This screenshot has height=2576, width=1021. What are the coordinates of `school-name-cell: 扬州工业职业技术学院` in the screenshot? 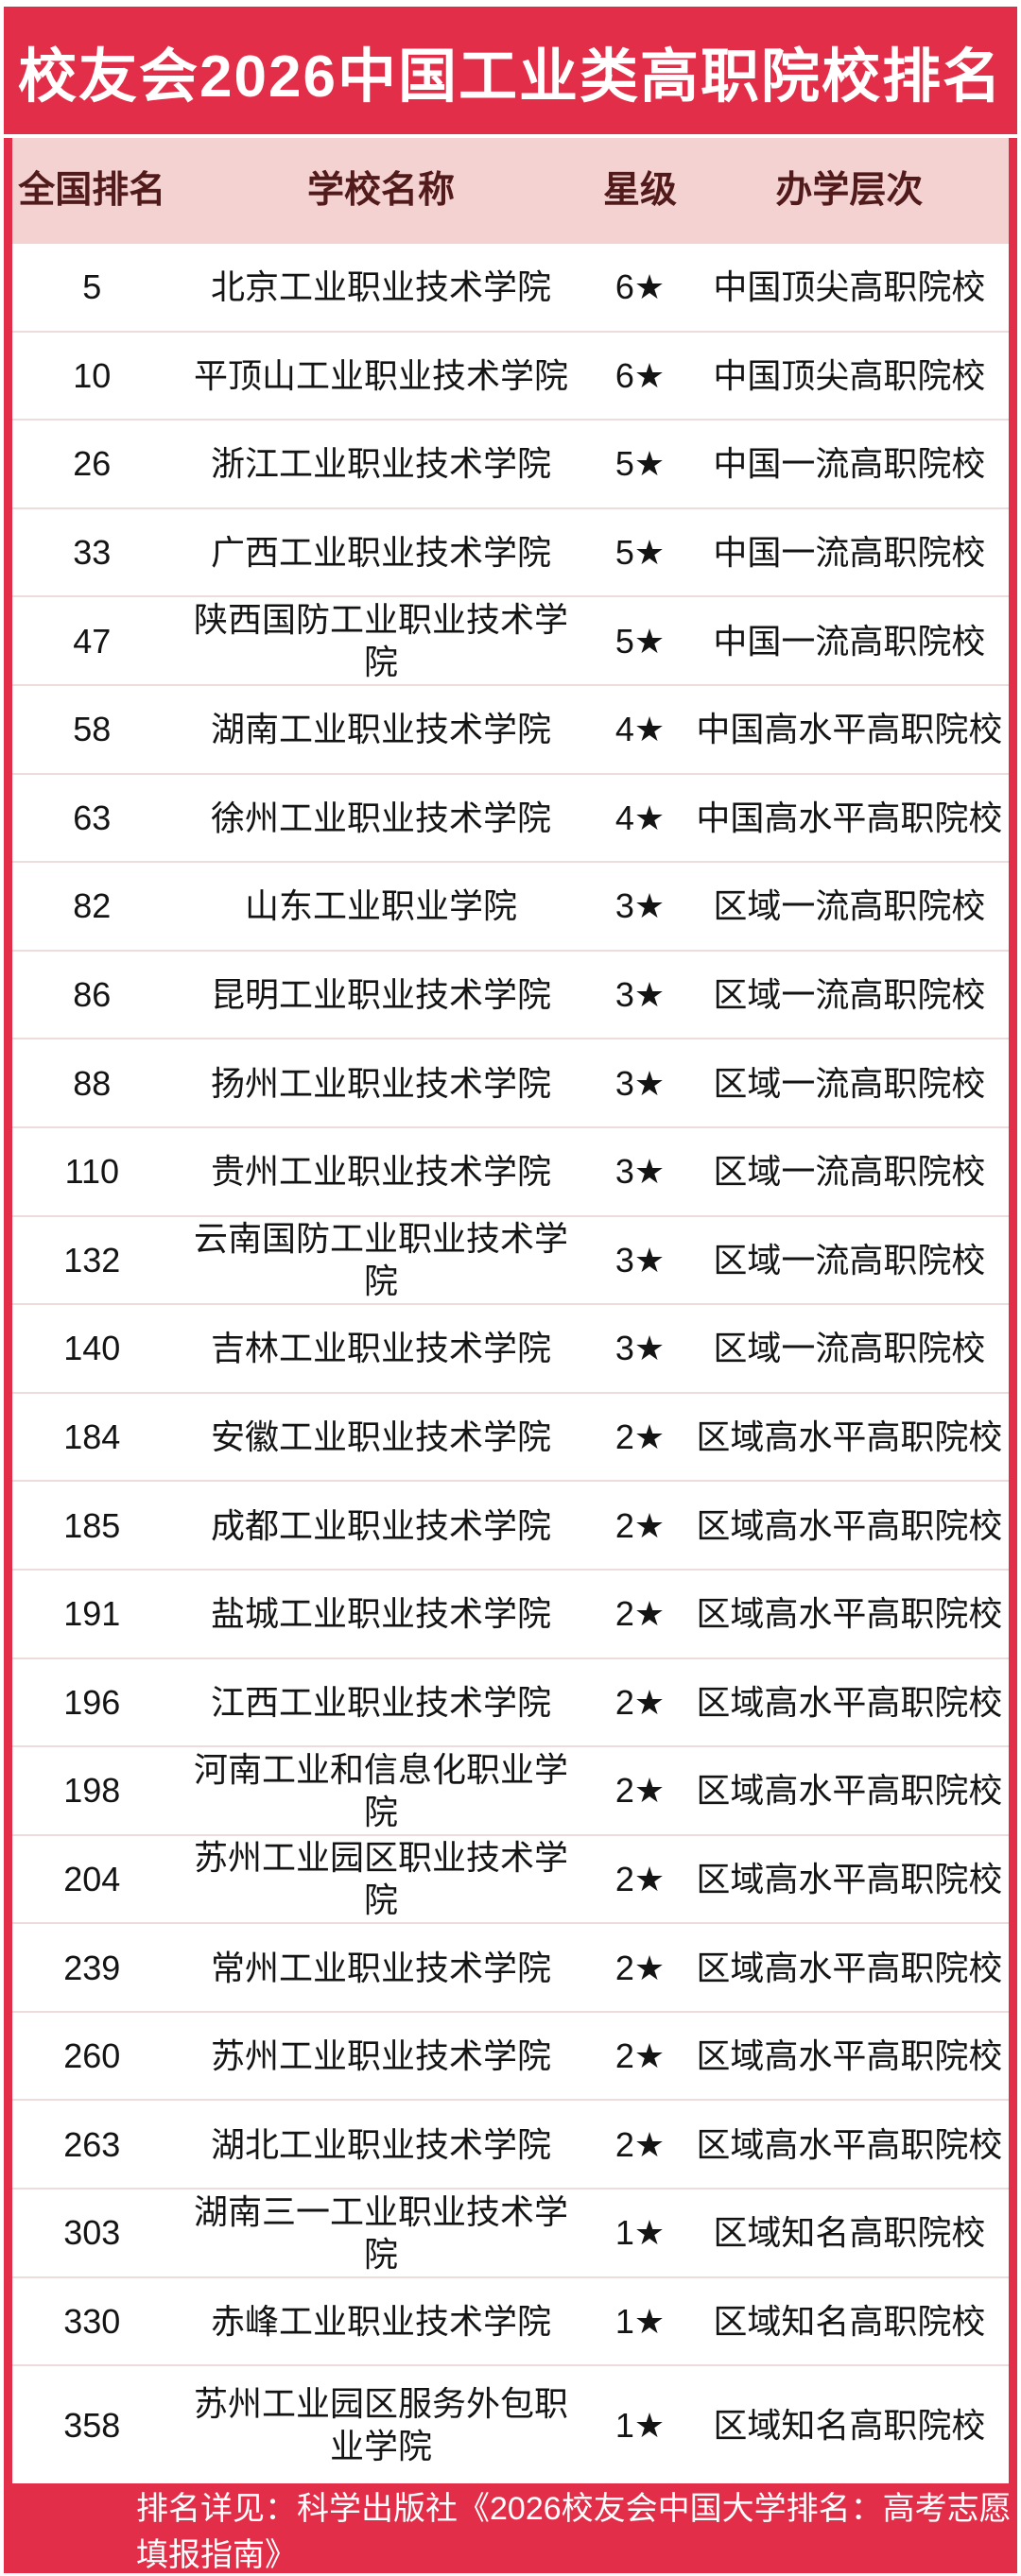 It's located at (380, 1083).